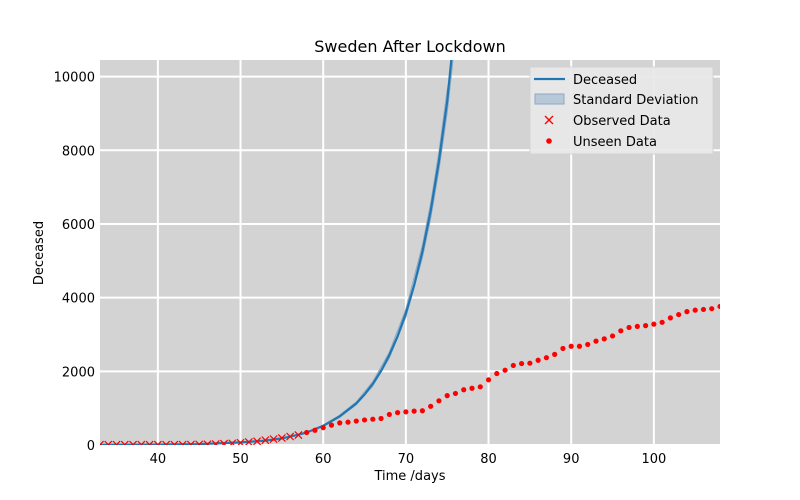 This screenshot has height=500, width=800. Describe the element at coordinates (571, 459) in the screenshot. I see `x-tick-label: 90` at that location.